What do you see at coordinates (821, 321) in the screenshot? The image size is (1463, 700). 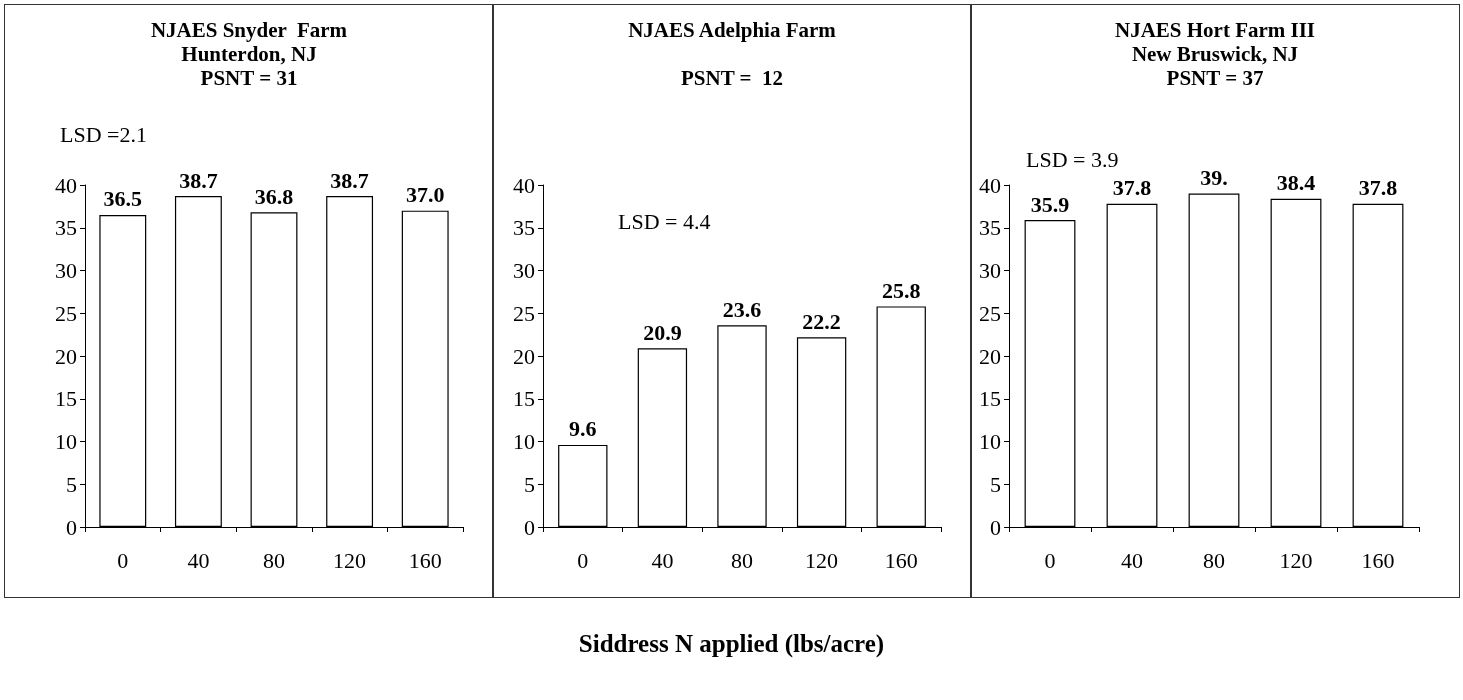 I see `data-label: 22.2` at bounding box center [821, 321].